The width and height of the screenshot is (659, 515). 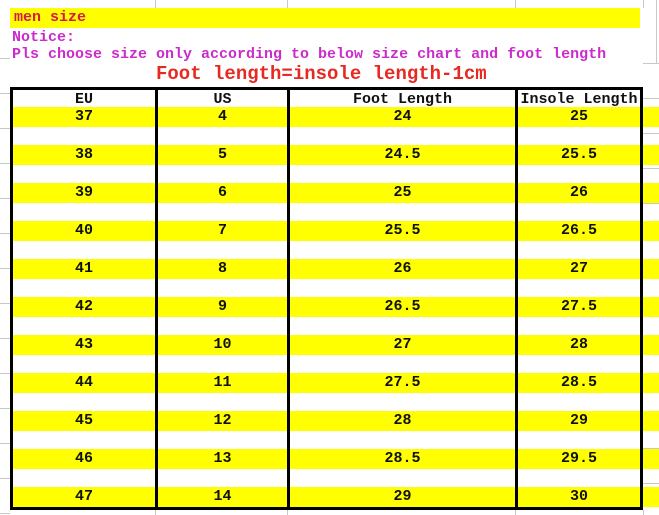 What do you see at coordinates (155, 4) in the screenshot?
I see `gridline-top-col1` at bounding box center [155, 4].